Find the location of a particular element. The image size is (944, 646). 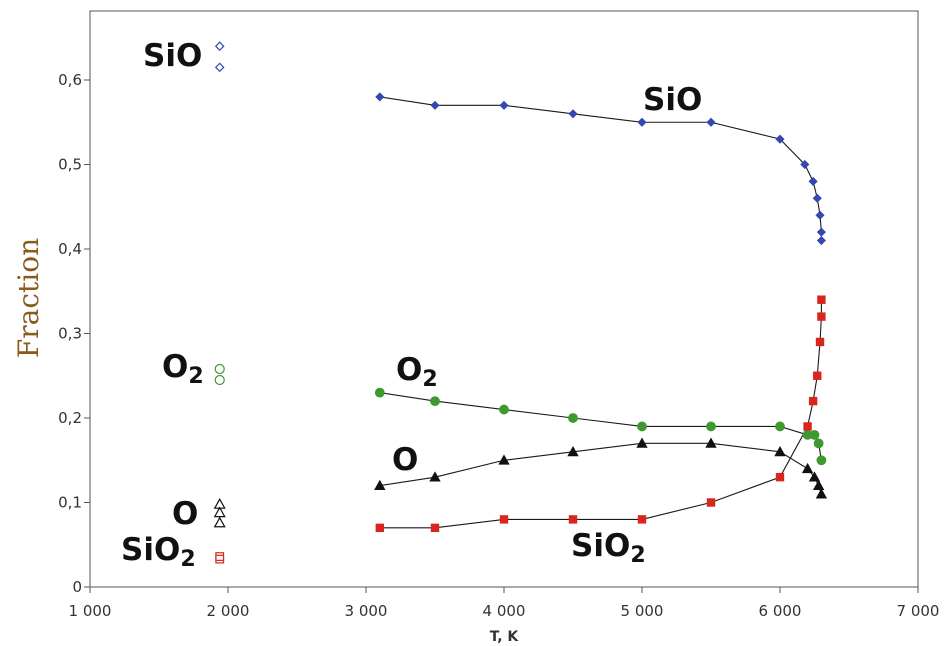

left-label-sio2: SiO2 is located at coordinates (158, 552).